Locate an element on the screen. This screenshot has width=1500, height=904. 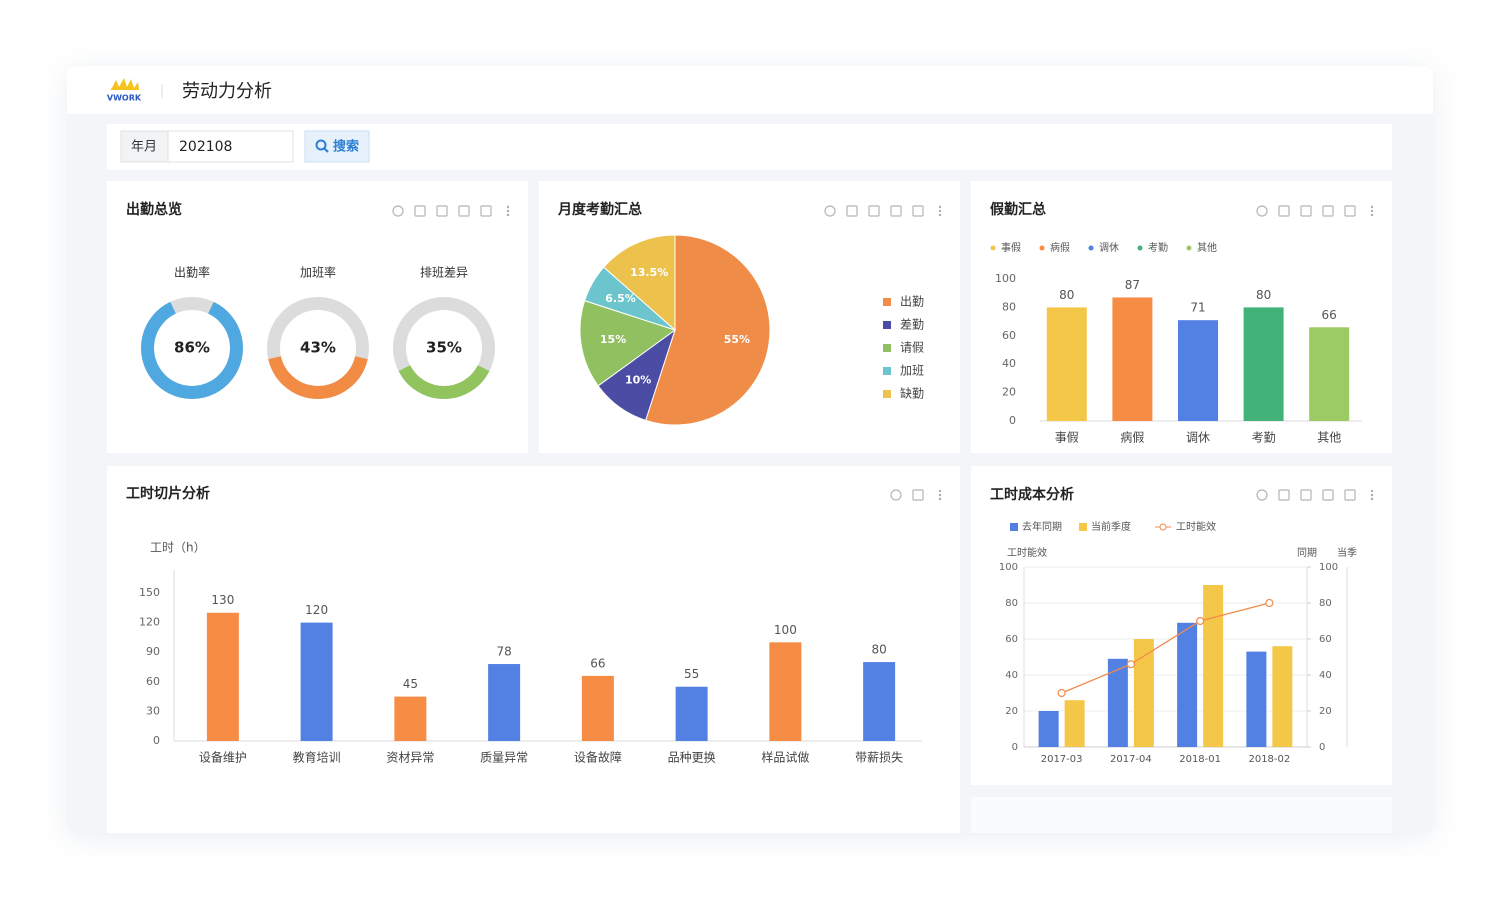
value-label: 120 is located at coordinates (316, 610).